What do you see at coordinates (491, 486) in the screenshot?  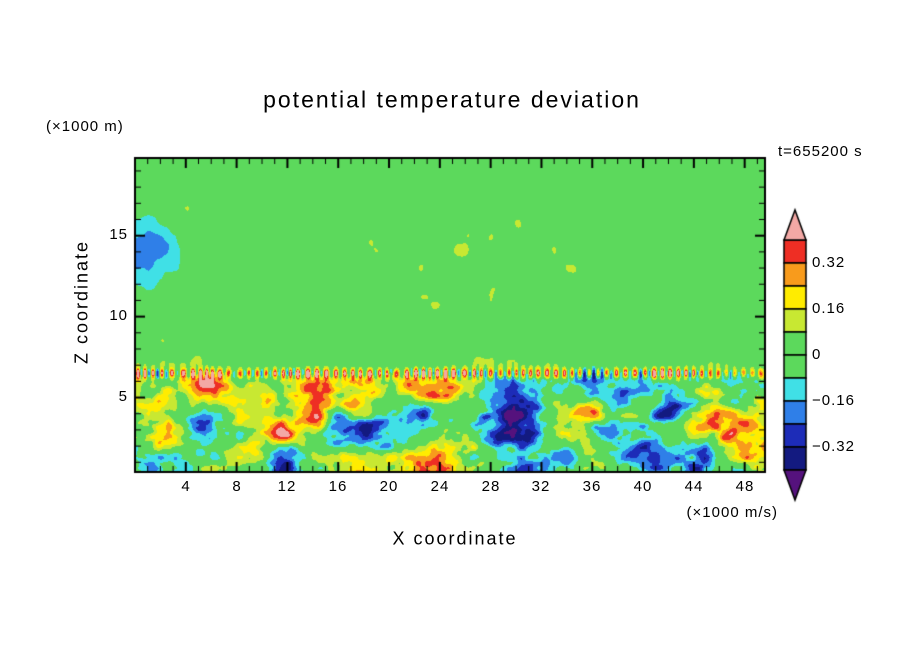 I see `x-tick-label-28: 28` at bounding box center [491, 486].